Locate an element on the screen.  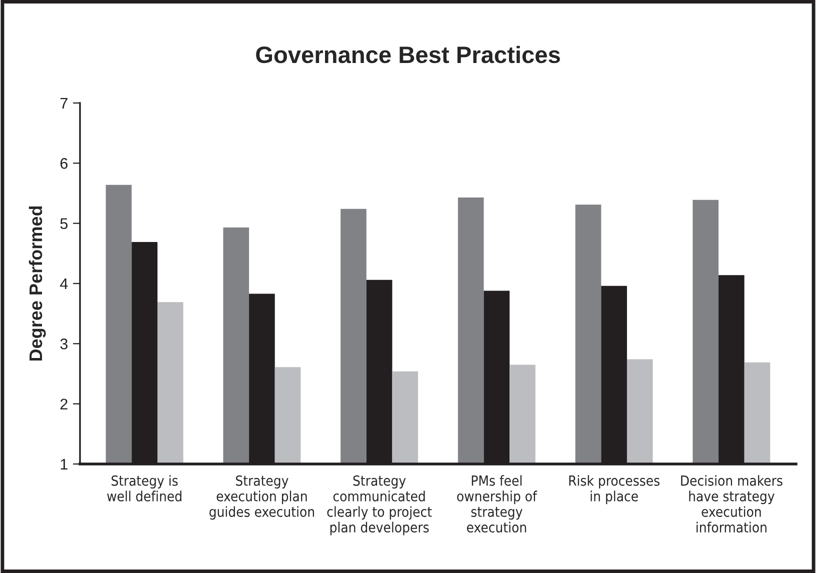
y-tick-label: 2 is located at coordinates (64, 404).